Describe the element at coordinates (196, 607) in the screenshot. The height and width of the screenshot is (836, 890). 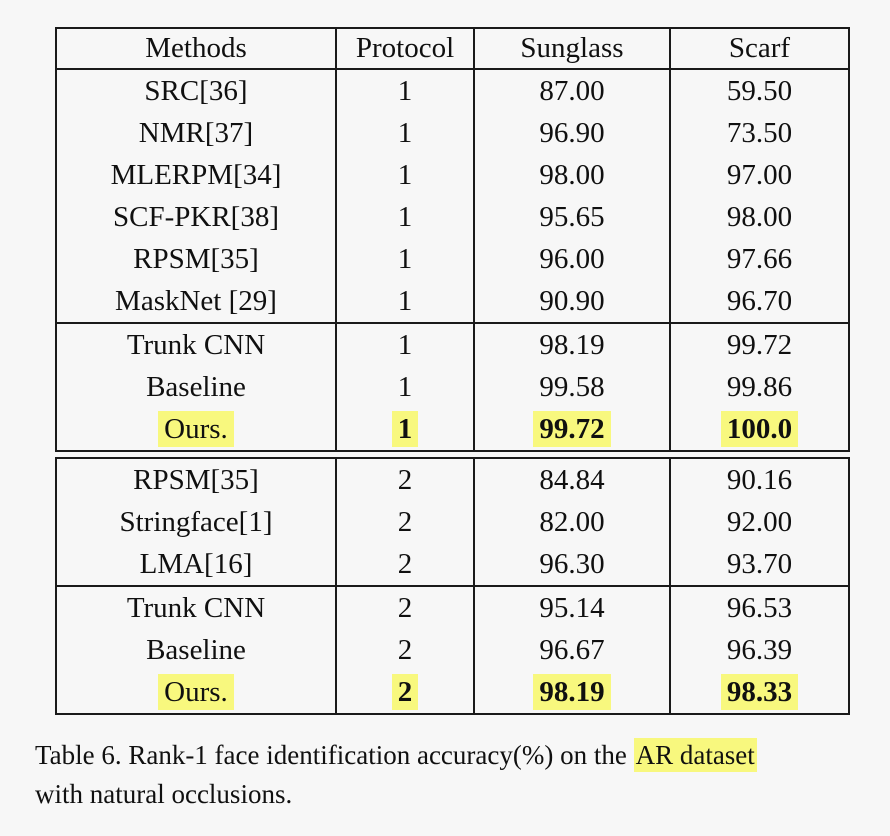
I see `cell-method: Trunk CNN` at that location.